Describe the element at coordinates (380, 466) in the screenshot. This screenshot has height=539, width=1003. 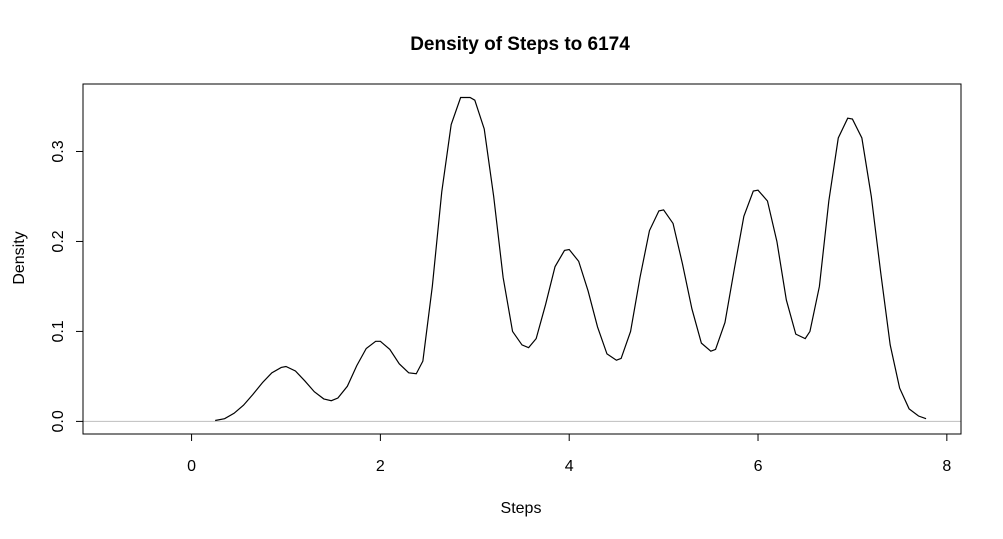
I see `x-tick-label: 2` at that location.